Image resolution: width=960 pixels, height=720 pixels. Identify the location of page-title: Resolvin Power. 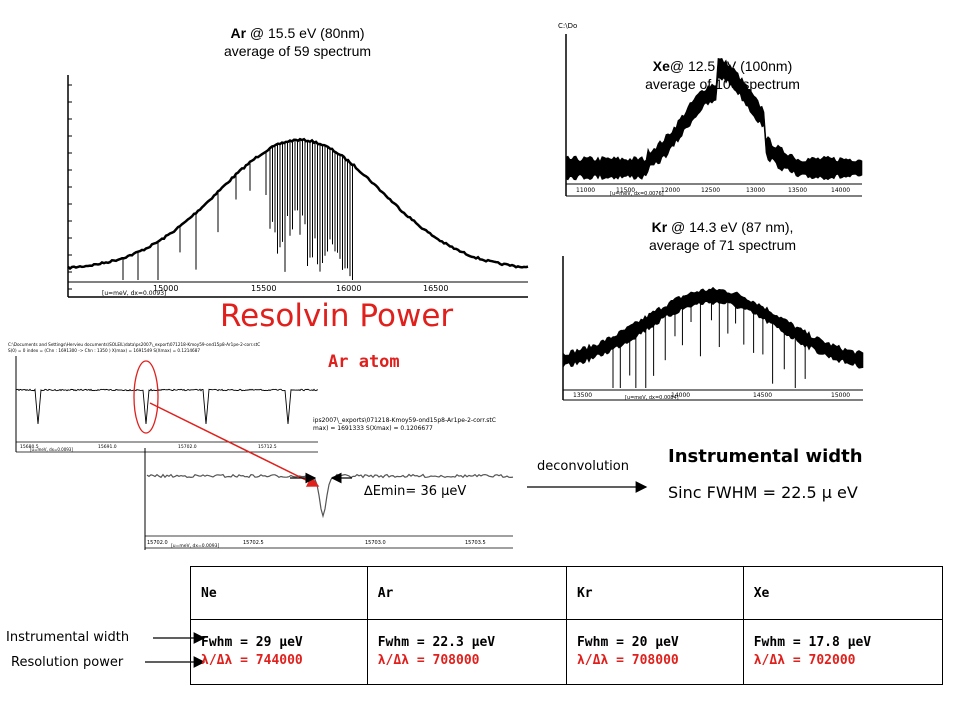
(337, 316).